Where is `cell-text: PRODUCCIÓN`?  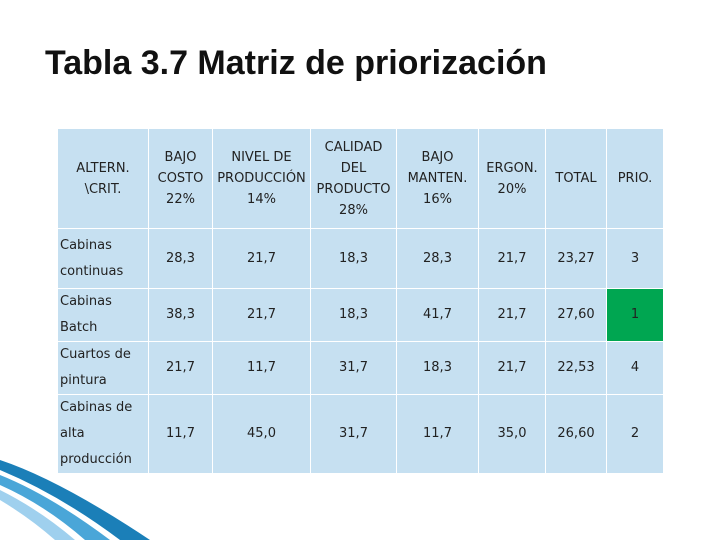 cell-text: PRODUCCIÓN is located at coordinates (261, 178).